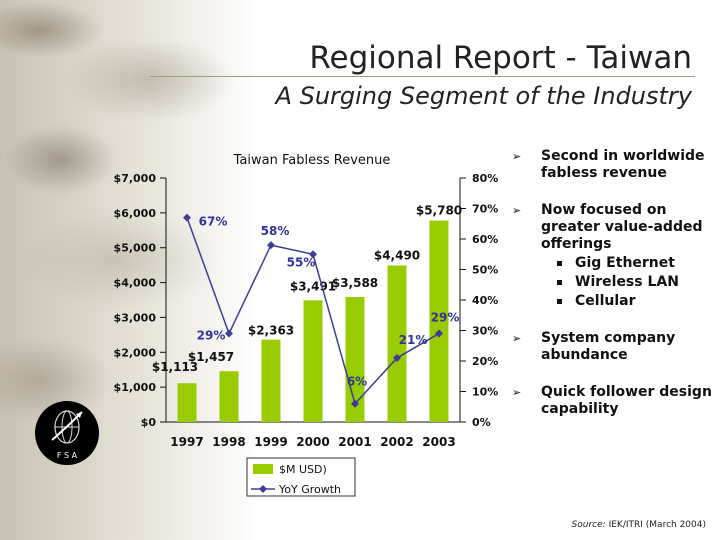 This screenshot has width=720, height=540. What do you see at coordinates (354, 442) in the screenshot?
I see `x-axis-tick-label: 2001` at bounding box center [354, 442].